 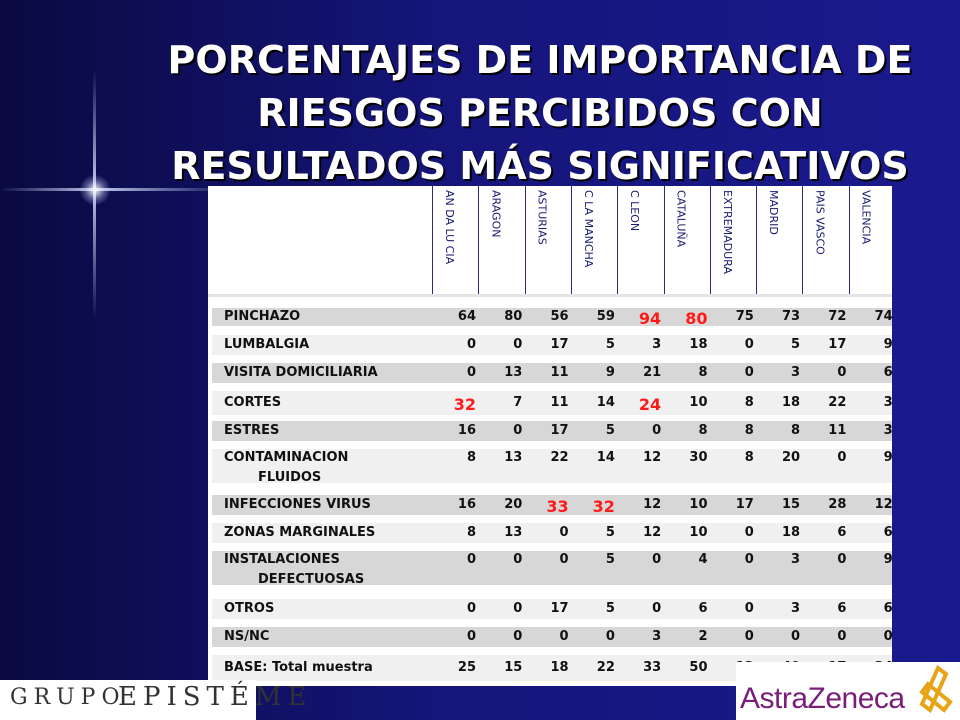 I want to click on table-row: CORTES 32 7 11 14 24 10 8 18 22 3, so click(x=550, y=403).